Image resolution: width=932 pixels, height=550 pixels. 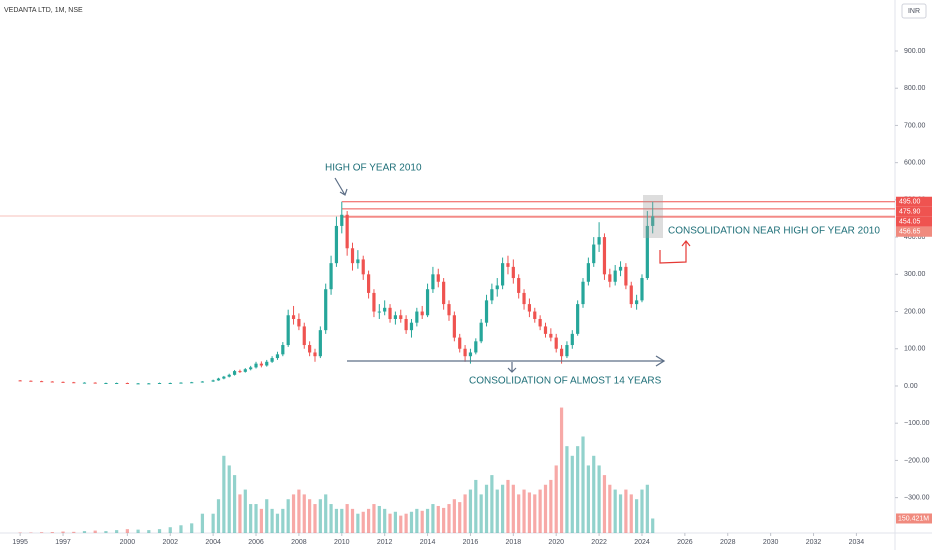 What do you see at coordinates (857, 542) in the screenshot?
I see `x-tick-label: 2034` at bounding box center [857, 542].